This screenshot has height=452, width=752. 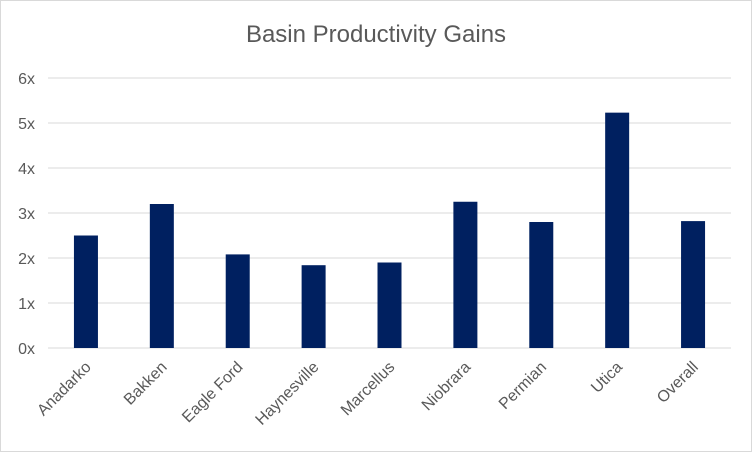 What do you see at coordinates (237, 301) in the screenshot?
I see `bar-eagle-ford` at bounding box center [237, 301].